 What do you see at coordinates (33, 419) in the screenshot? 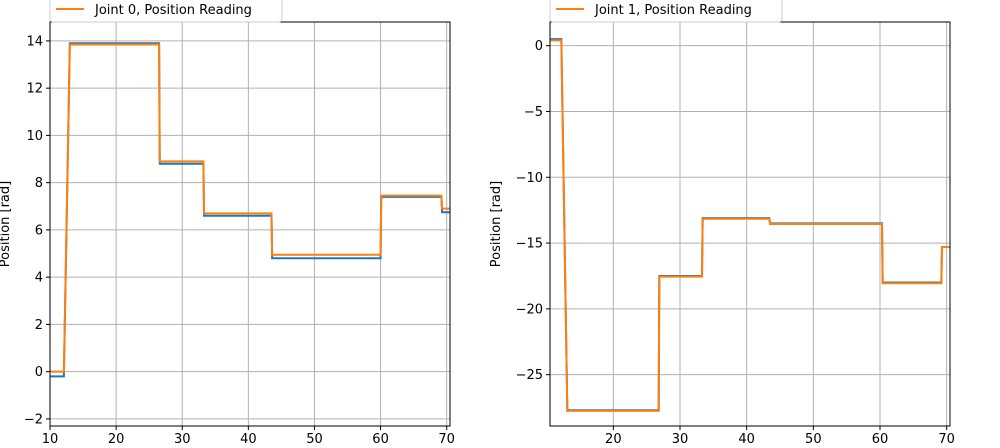
I see `y-tick-label: −2` at bounding box center [33, 419].